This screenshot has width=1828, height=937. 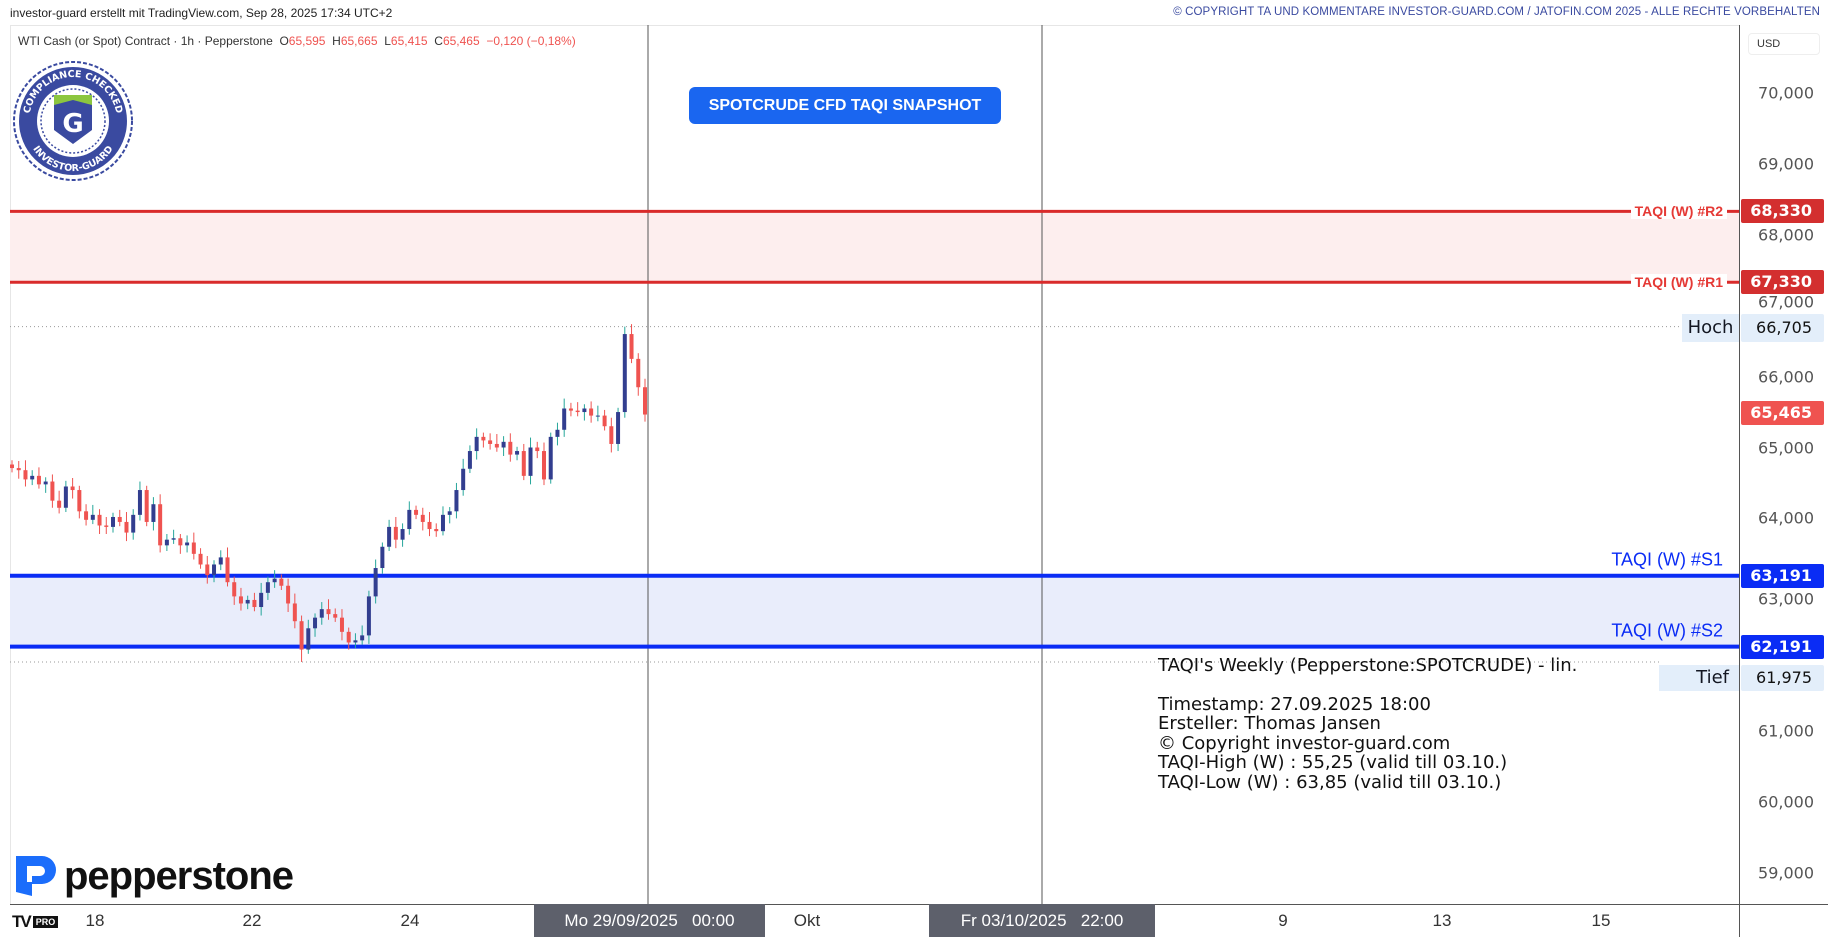 I want to click on time-marker-03-10: Fr 03/10/2025 22:00, so click(x=1042, y=920).